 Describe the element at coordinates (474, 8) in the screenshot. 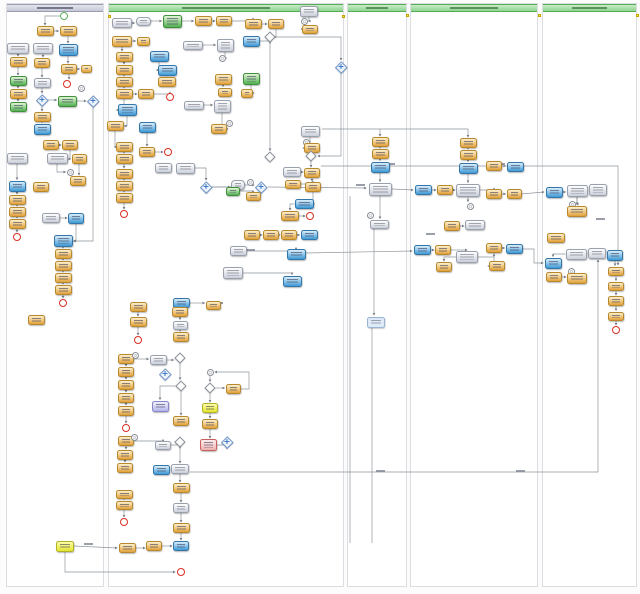

I see `lane-4-header` at that location.